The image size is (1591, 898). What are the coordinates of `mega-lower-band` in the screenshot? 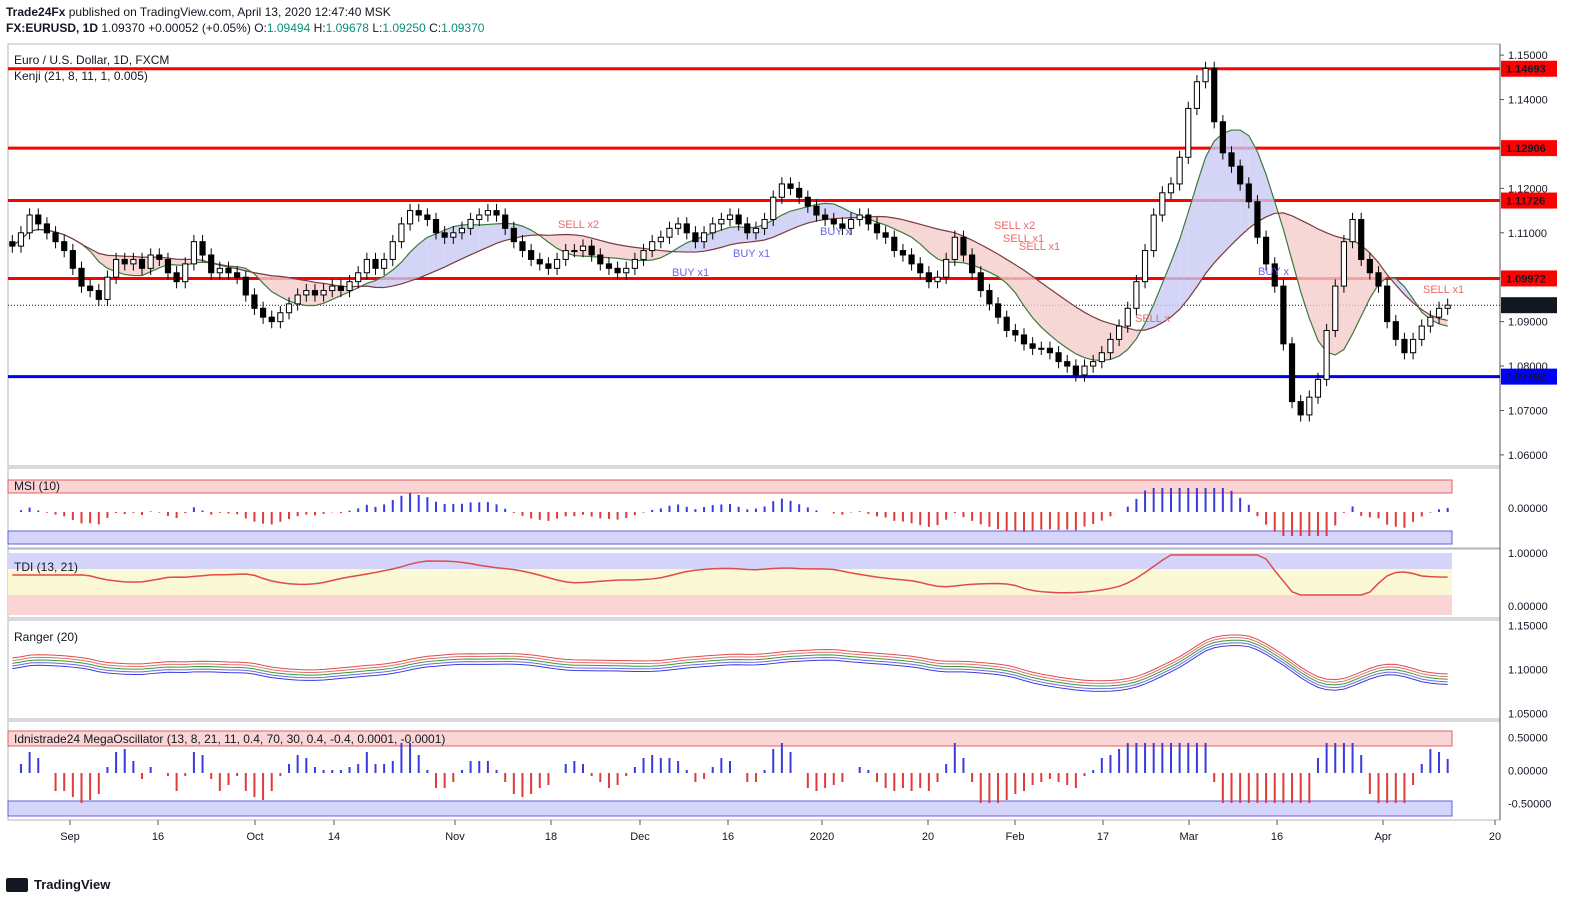 It's located at (730, 808).